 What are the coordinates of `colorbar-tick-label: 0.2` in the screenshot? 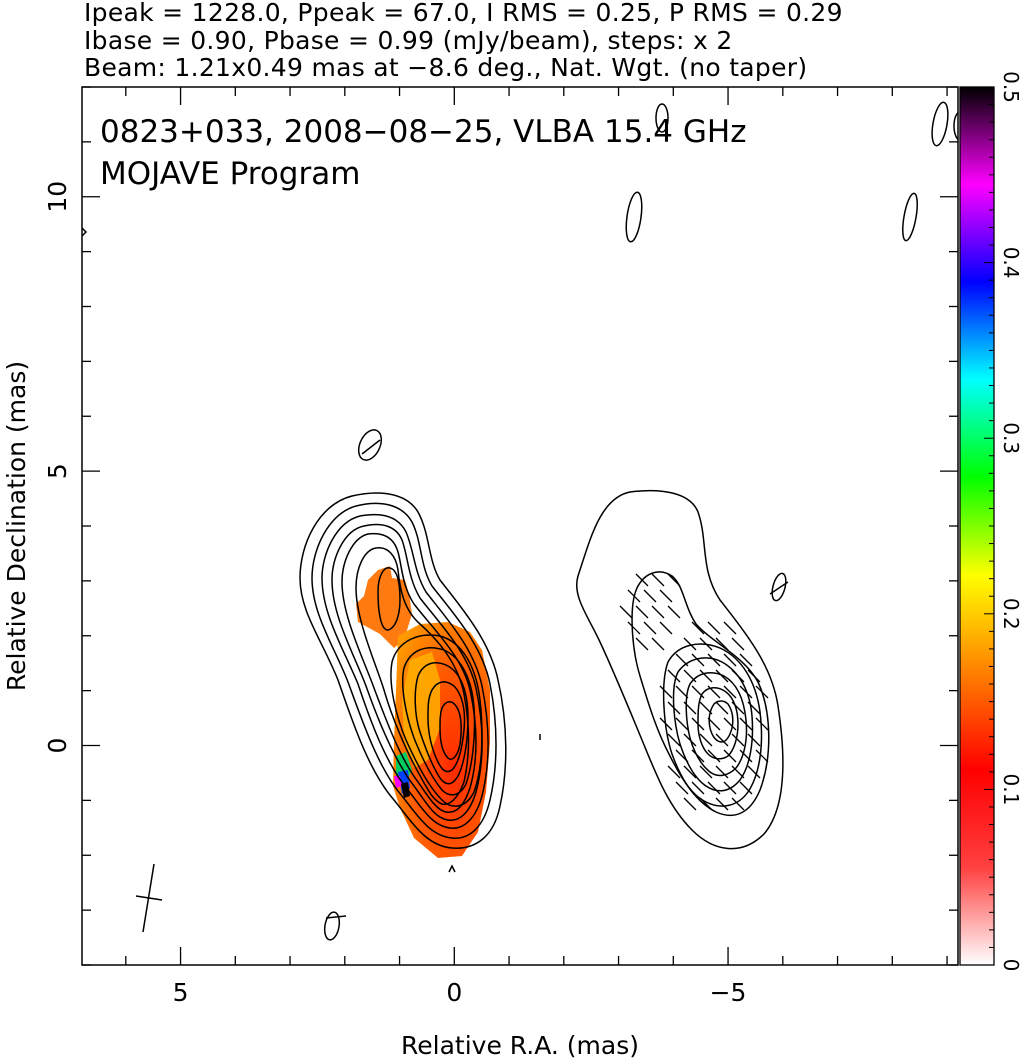 It's located at (1010, 614).